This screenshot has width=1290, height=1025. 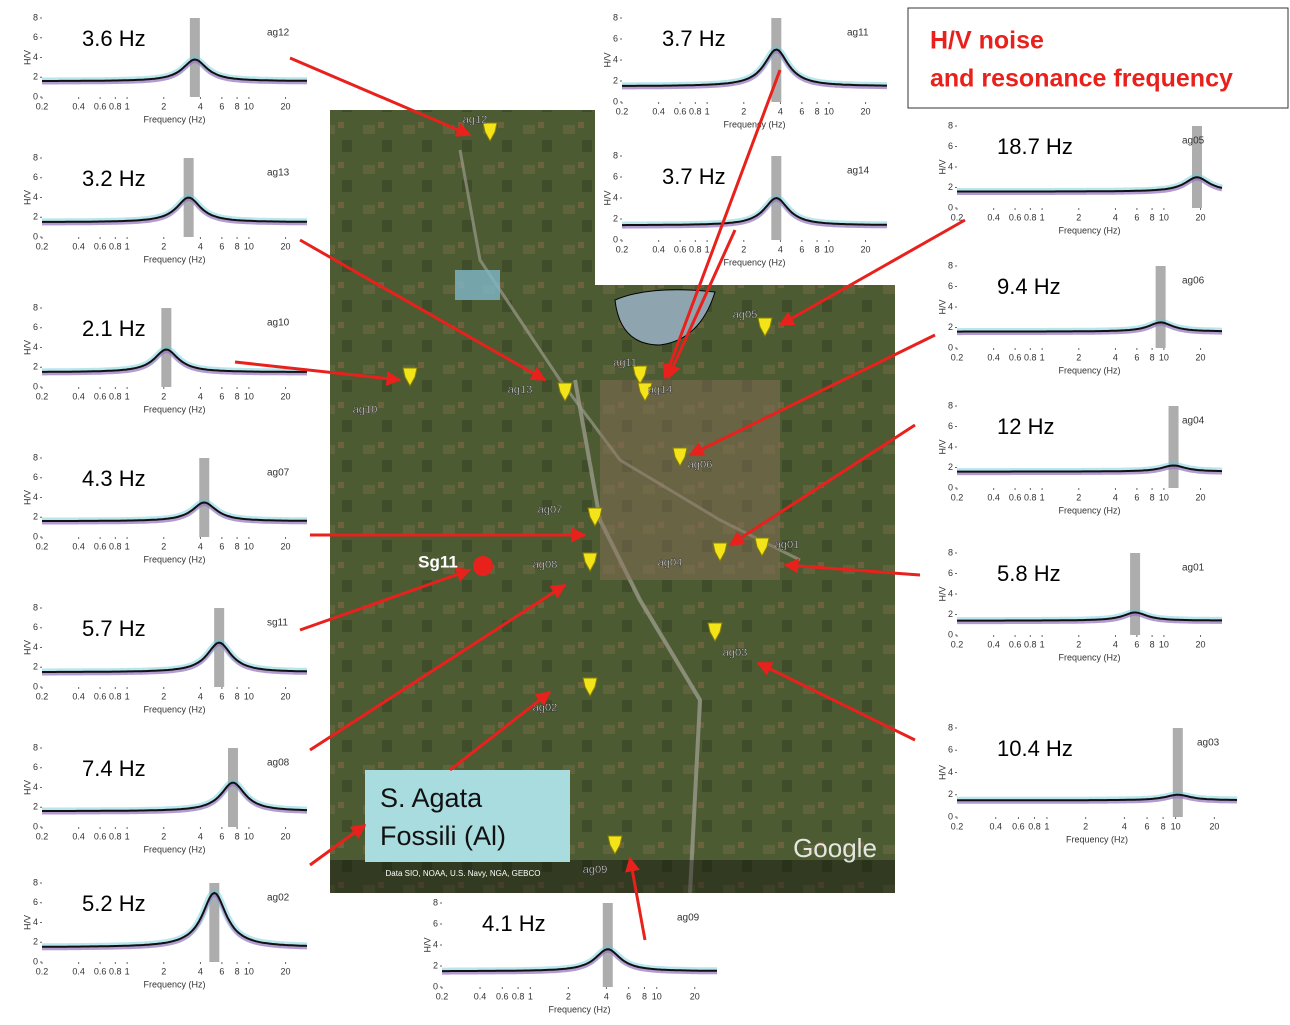 I want to click on station-name: ag05, so click(x=745, y=315).